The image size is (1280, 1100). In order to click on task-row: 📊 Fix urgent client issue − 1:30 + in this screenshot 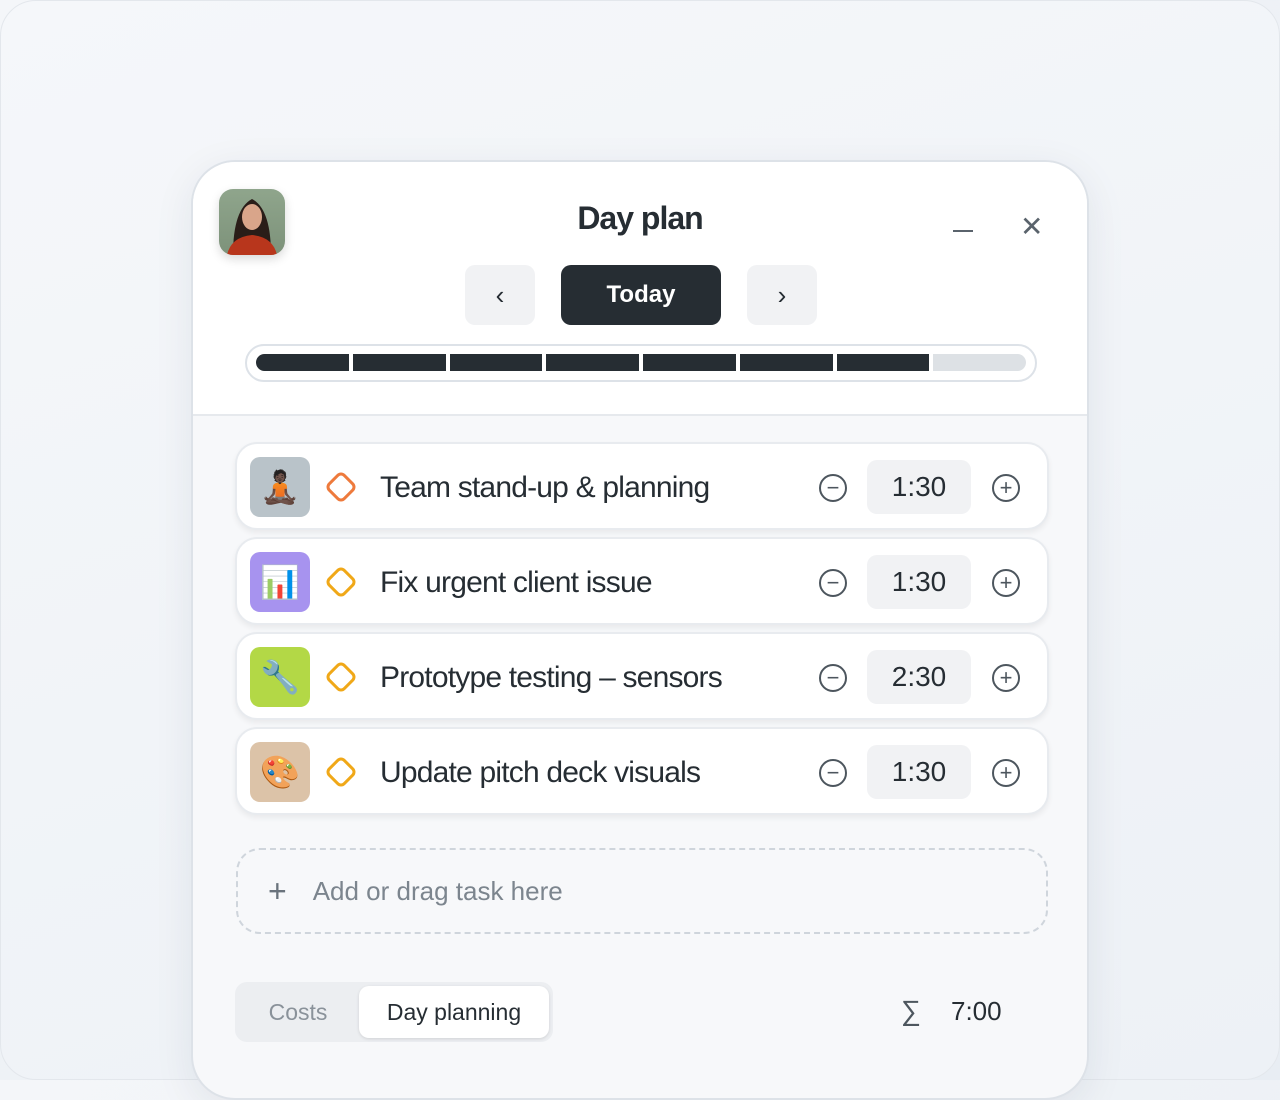, I will do `click(642, 581)`.